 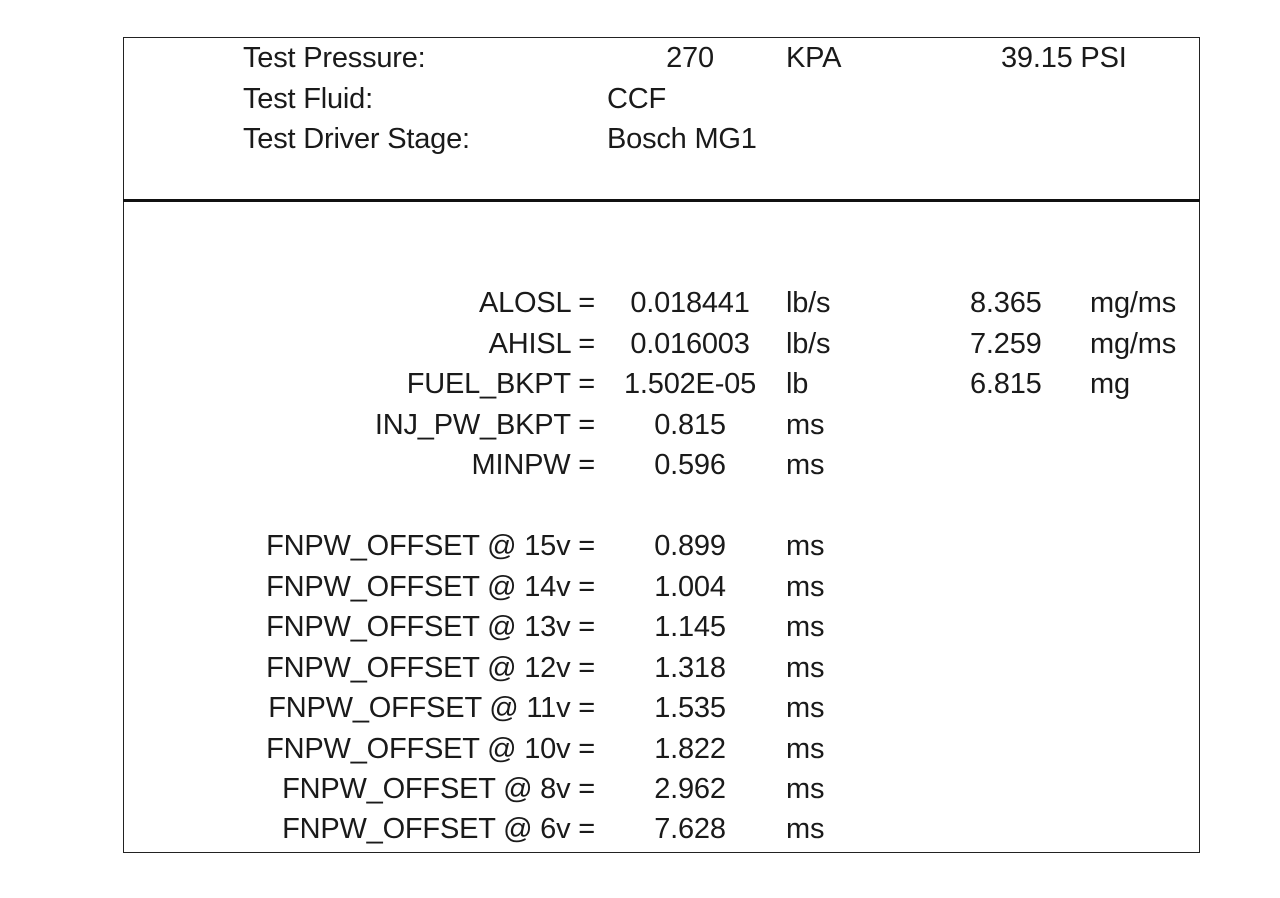 I want to click on test-fluid-label: Test Fluid:, so click(x=308, y=99).